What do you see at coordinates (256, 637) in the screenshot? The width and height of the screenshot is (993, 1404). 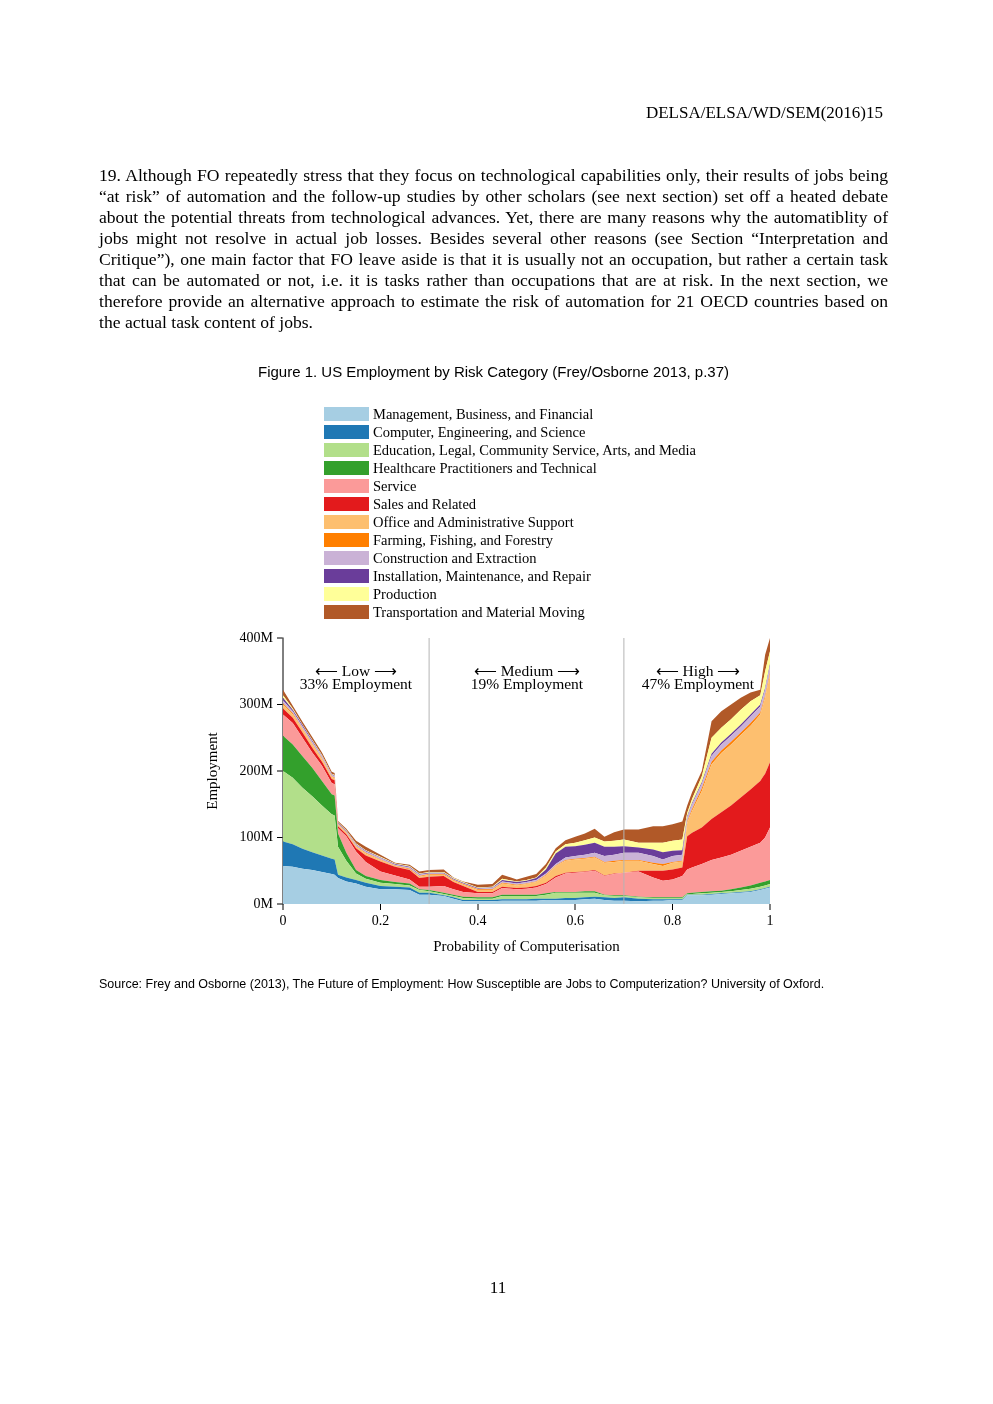 I see `y-tick-label: 400M` at bounding box center [256, 637].